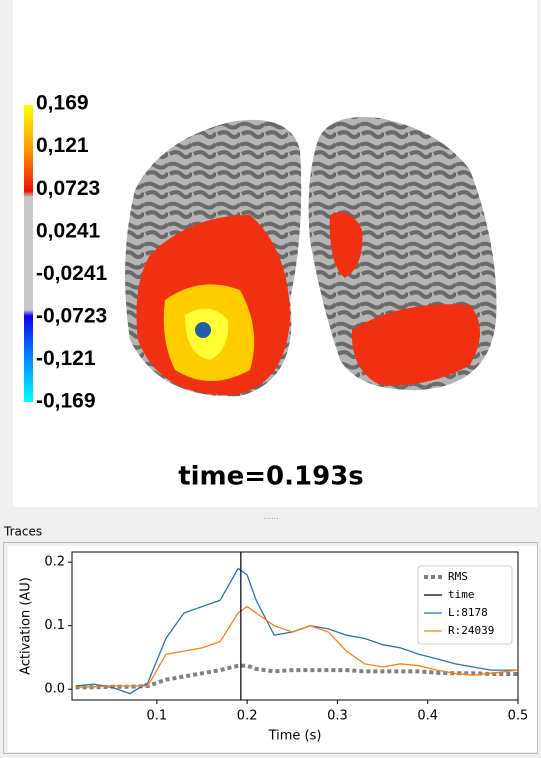 The image size is (541, 758). What do you see at coordinates (66, 358) in the screenshot?
I see `colorbar-label: -0,121` at bounding box center [66, 358].